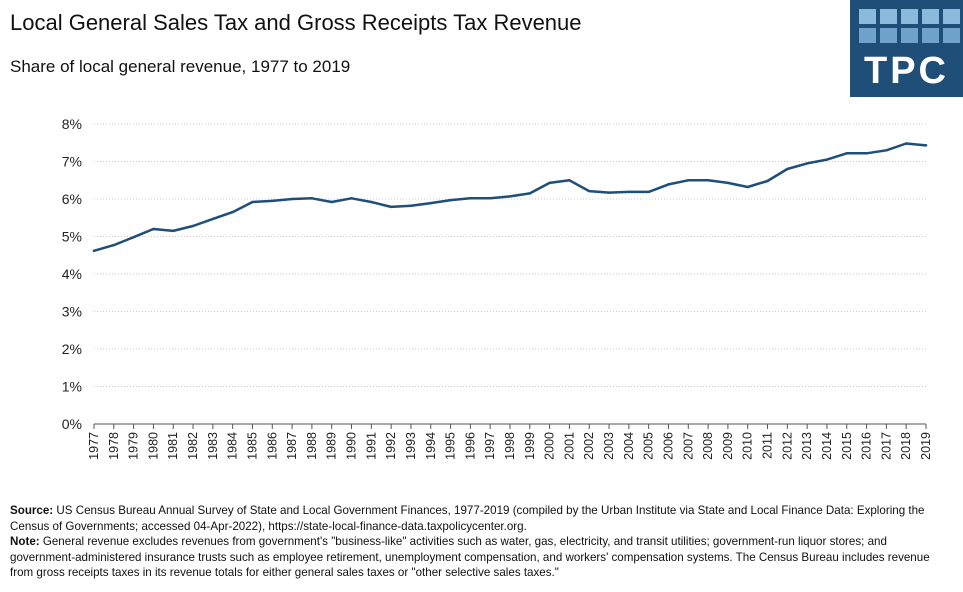  I want to click on x-tick-label: 2012, so click(787, 446).